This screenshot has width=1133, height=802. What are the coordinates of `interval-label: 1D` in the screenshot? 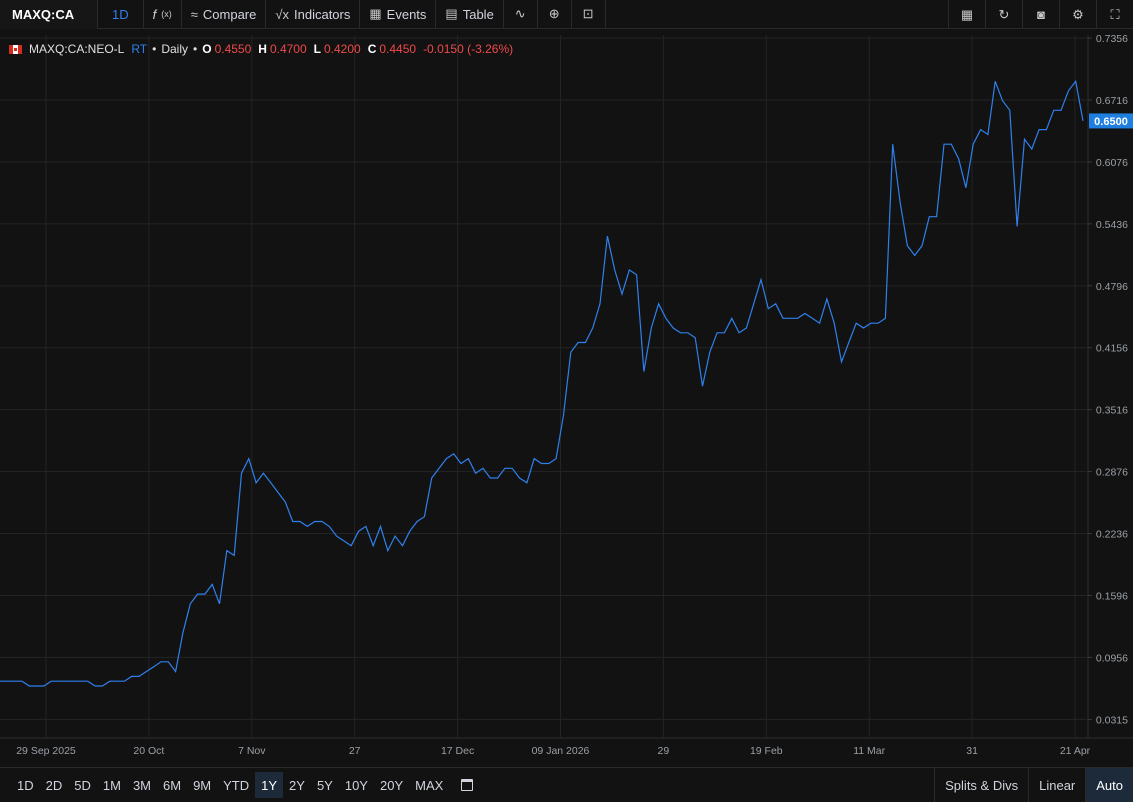 It's located at (120, 14).